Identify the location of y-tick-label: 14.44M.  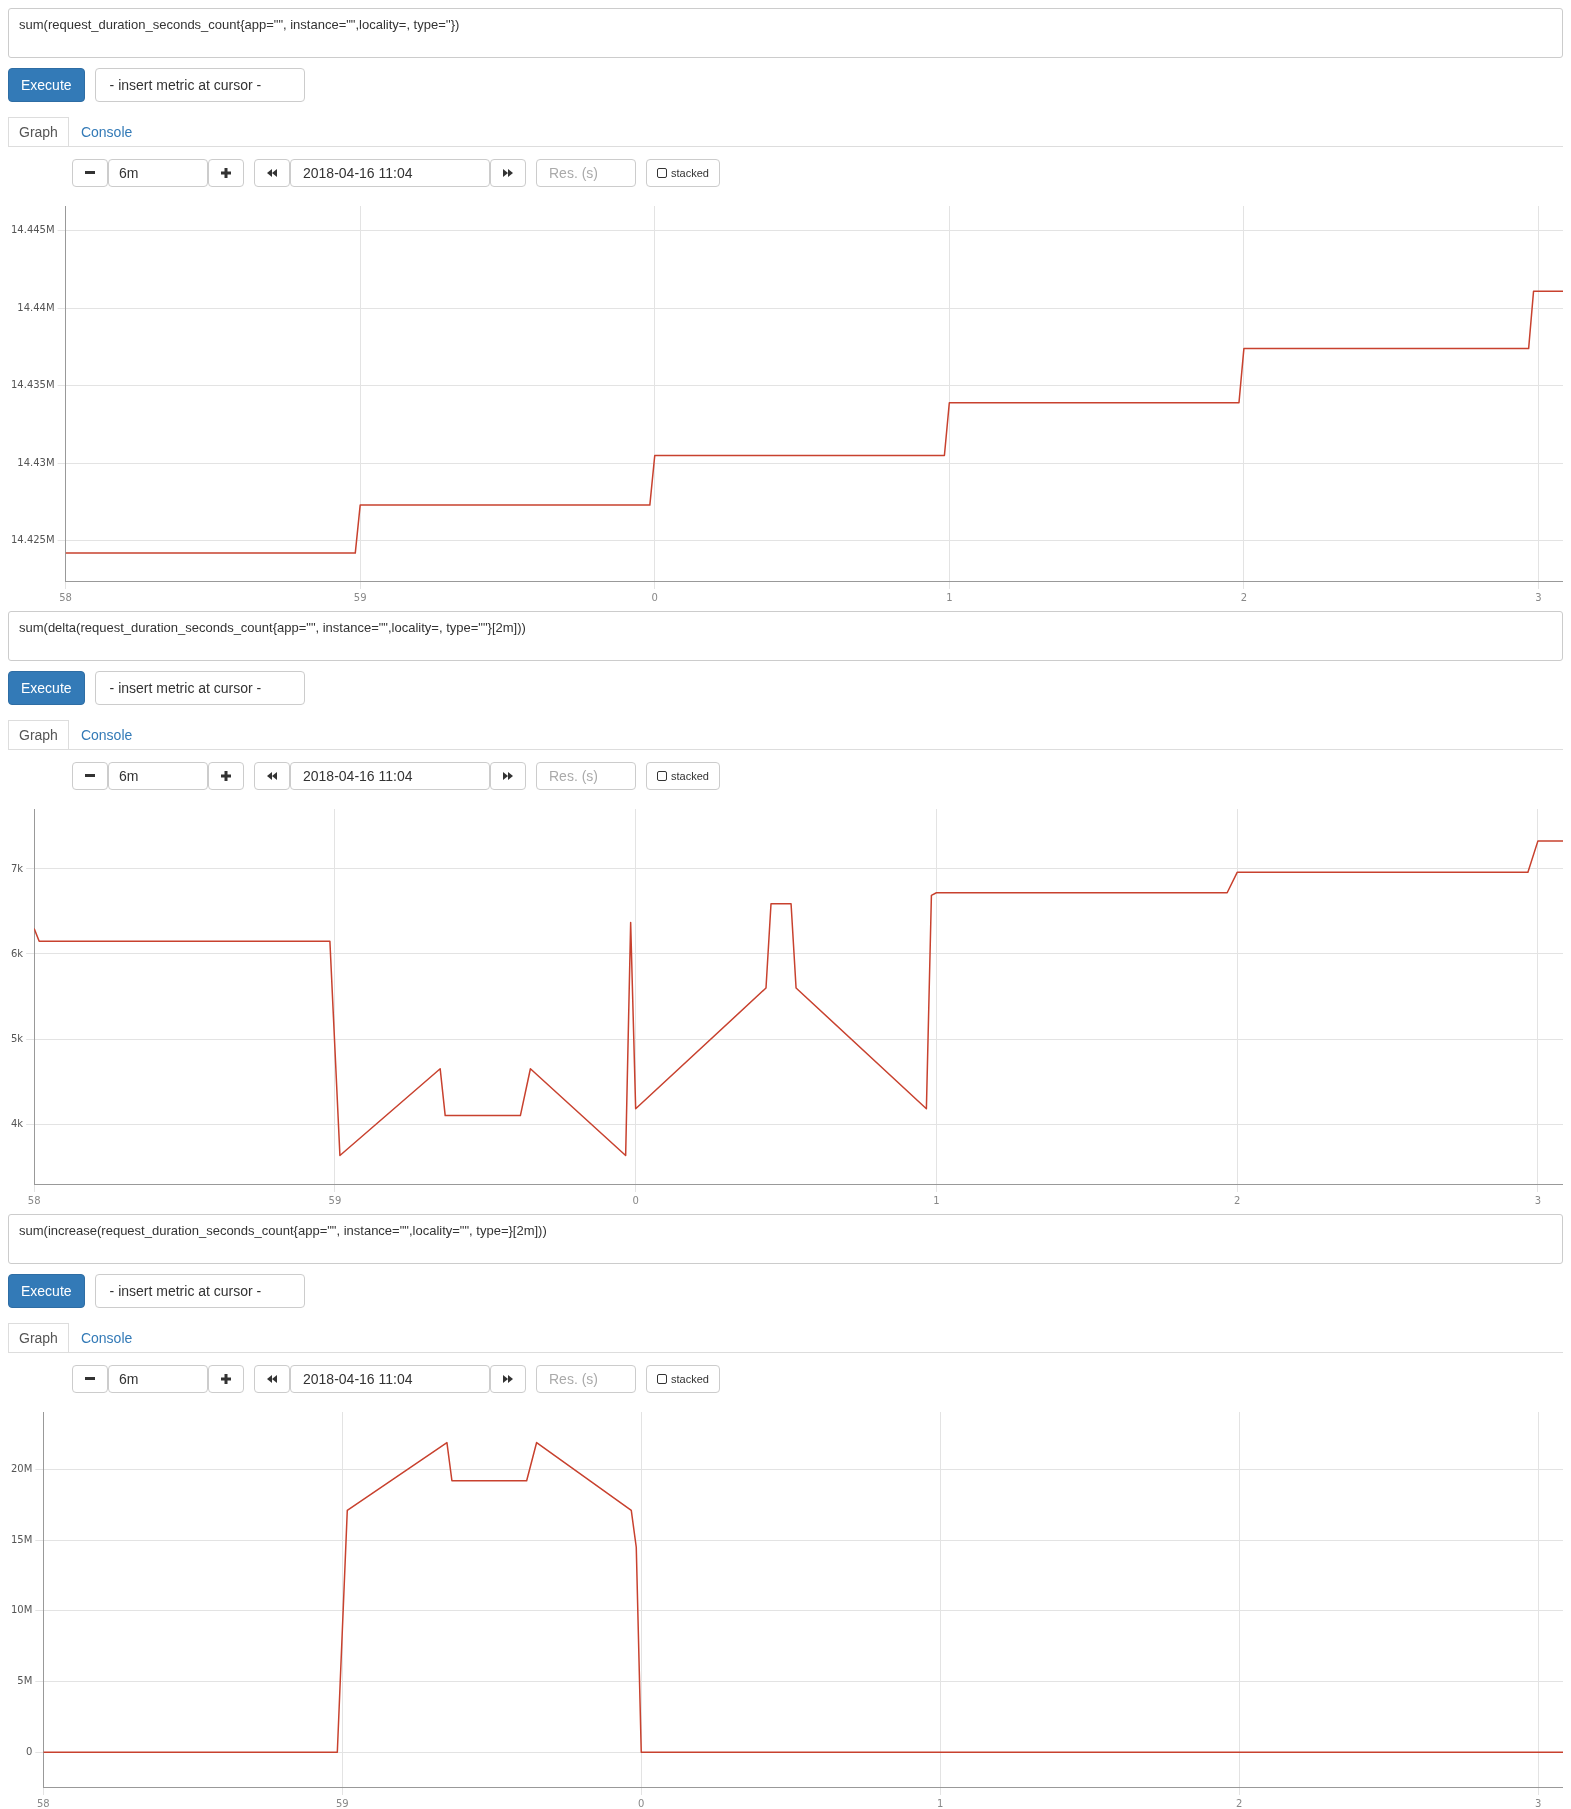
(36, 307).